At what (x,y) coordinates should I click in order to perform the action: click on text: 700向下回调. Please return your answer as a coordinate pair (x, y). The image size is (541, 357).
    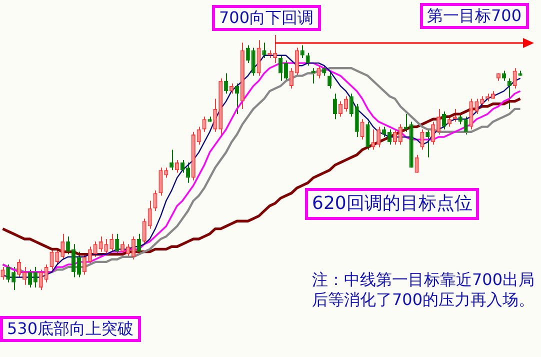
    Looking at the image, I should click on (266, 18).